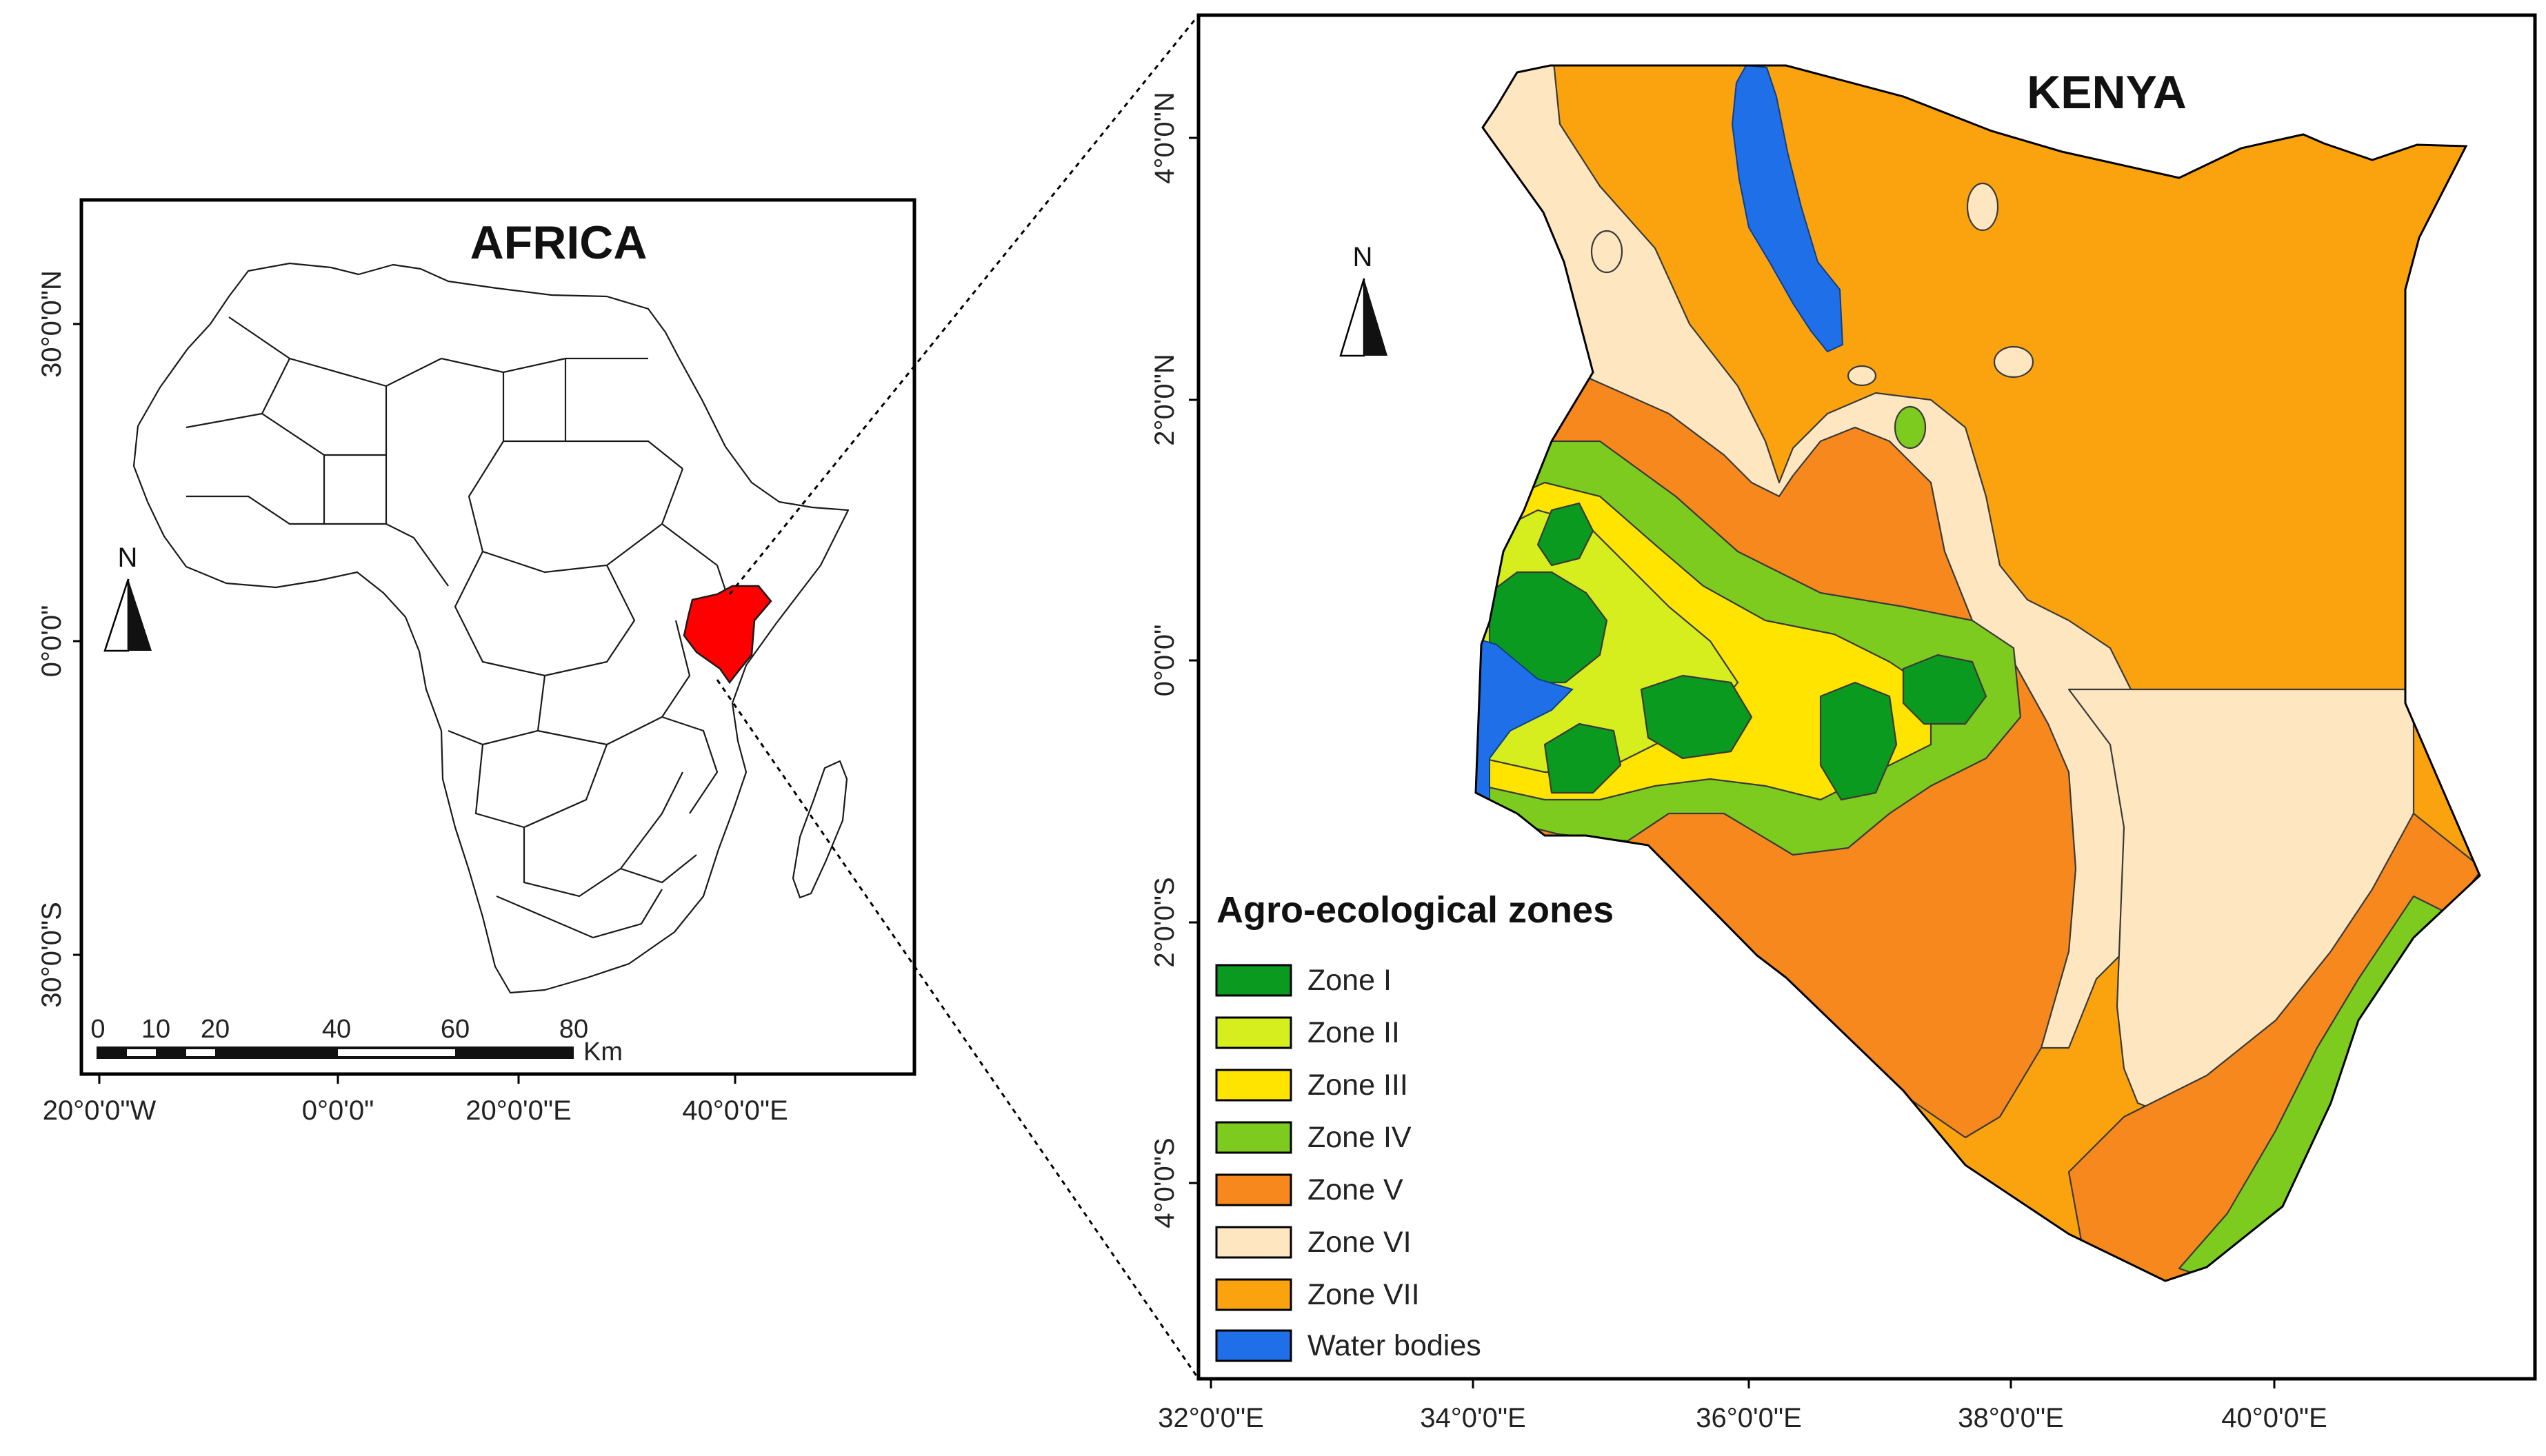  I want to click on legend-label-zone-v: Zone V, so click(1355, 1189).